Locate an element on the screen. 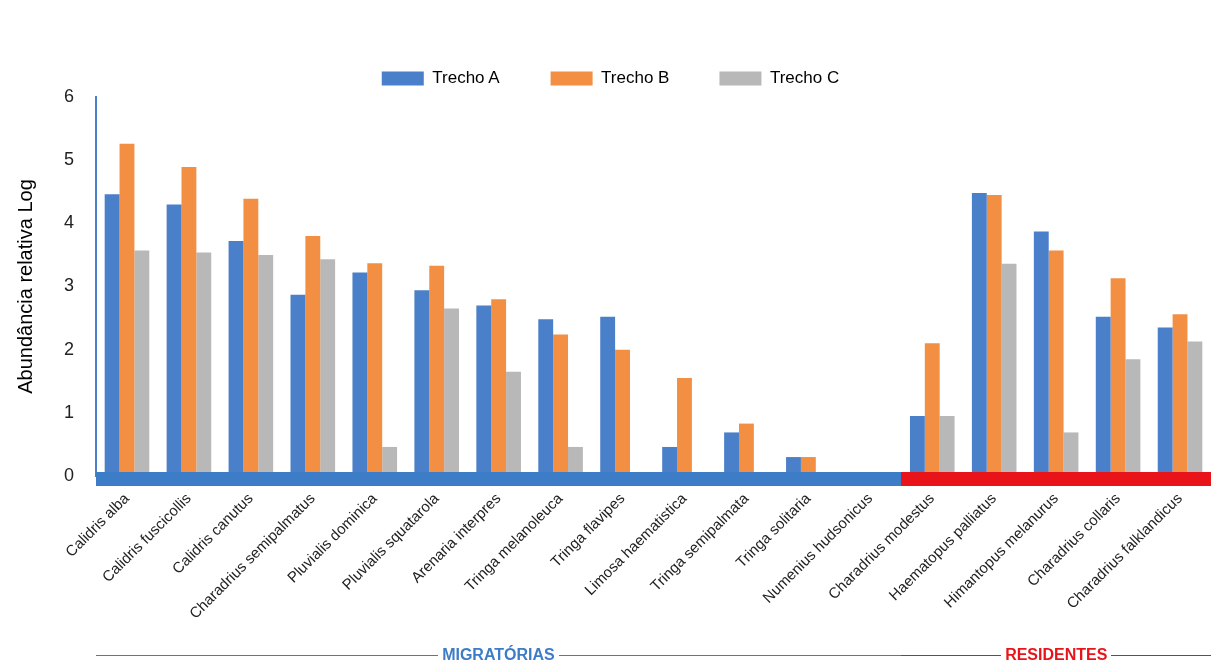 The width and height of the screenshot is (1211, 665). legend-label: Trecho B is located at coordinates (635, 78).